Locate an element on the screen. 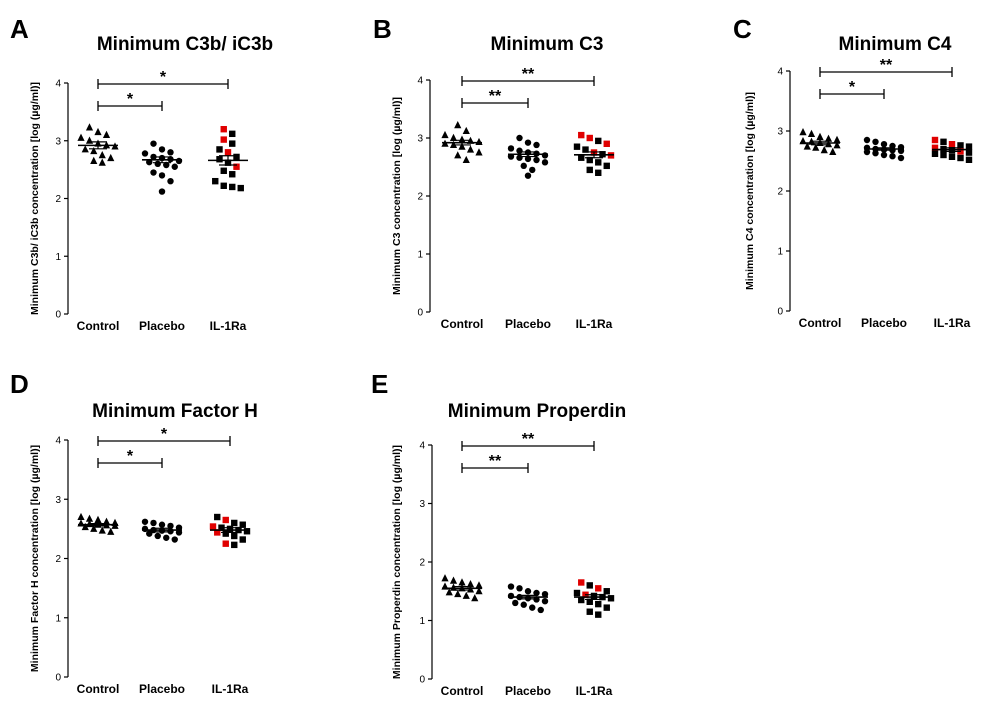 Image resolution: width=1000 pixels, height=707 pixels. panel-letter: A is located at coordinates (19, 29).